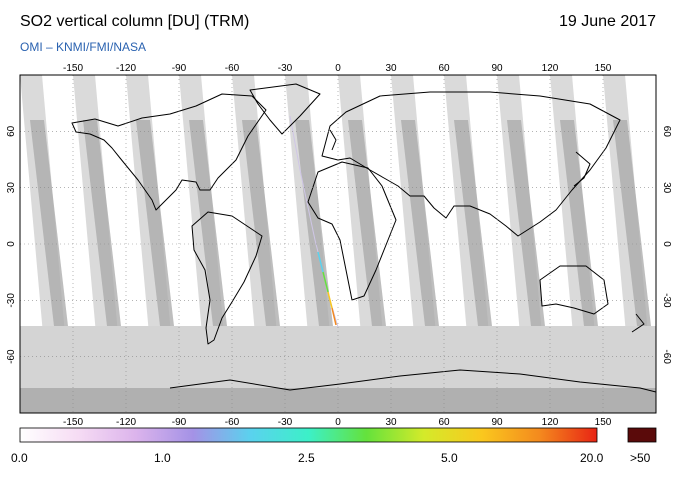 The width and height of the screenshot is (676, 480). Describe the element at coordinates (666, 356) in the screenshot. I see `lat-tick-label-right: -60` at that location.